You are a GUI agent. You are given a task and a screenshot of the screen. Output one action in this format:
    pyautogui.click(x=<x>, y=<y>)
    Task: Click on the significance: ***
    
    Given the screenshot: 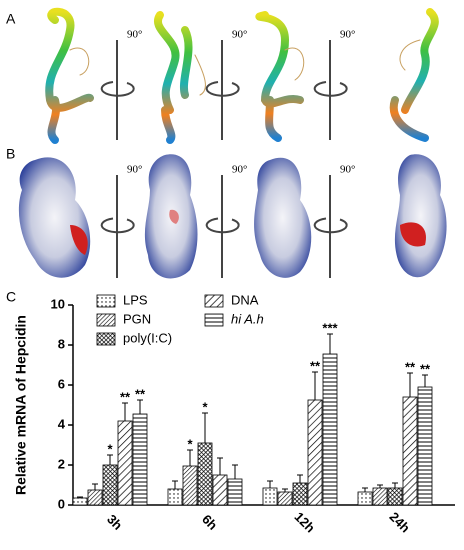 What is the action you would take?
    pyautogui.click(x=330, y=327)
    